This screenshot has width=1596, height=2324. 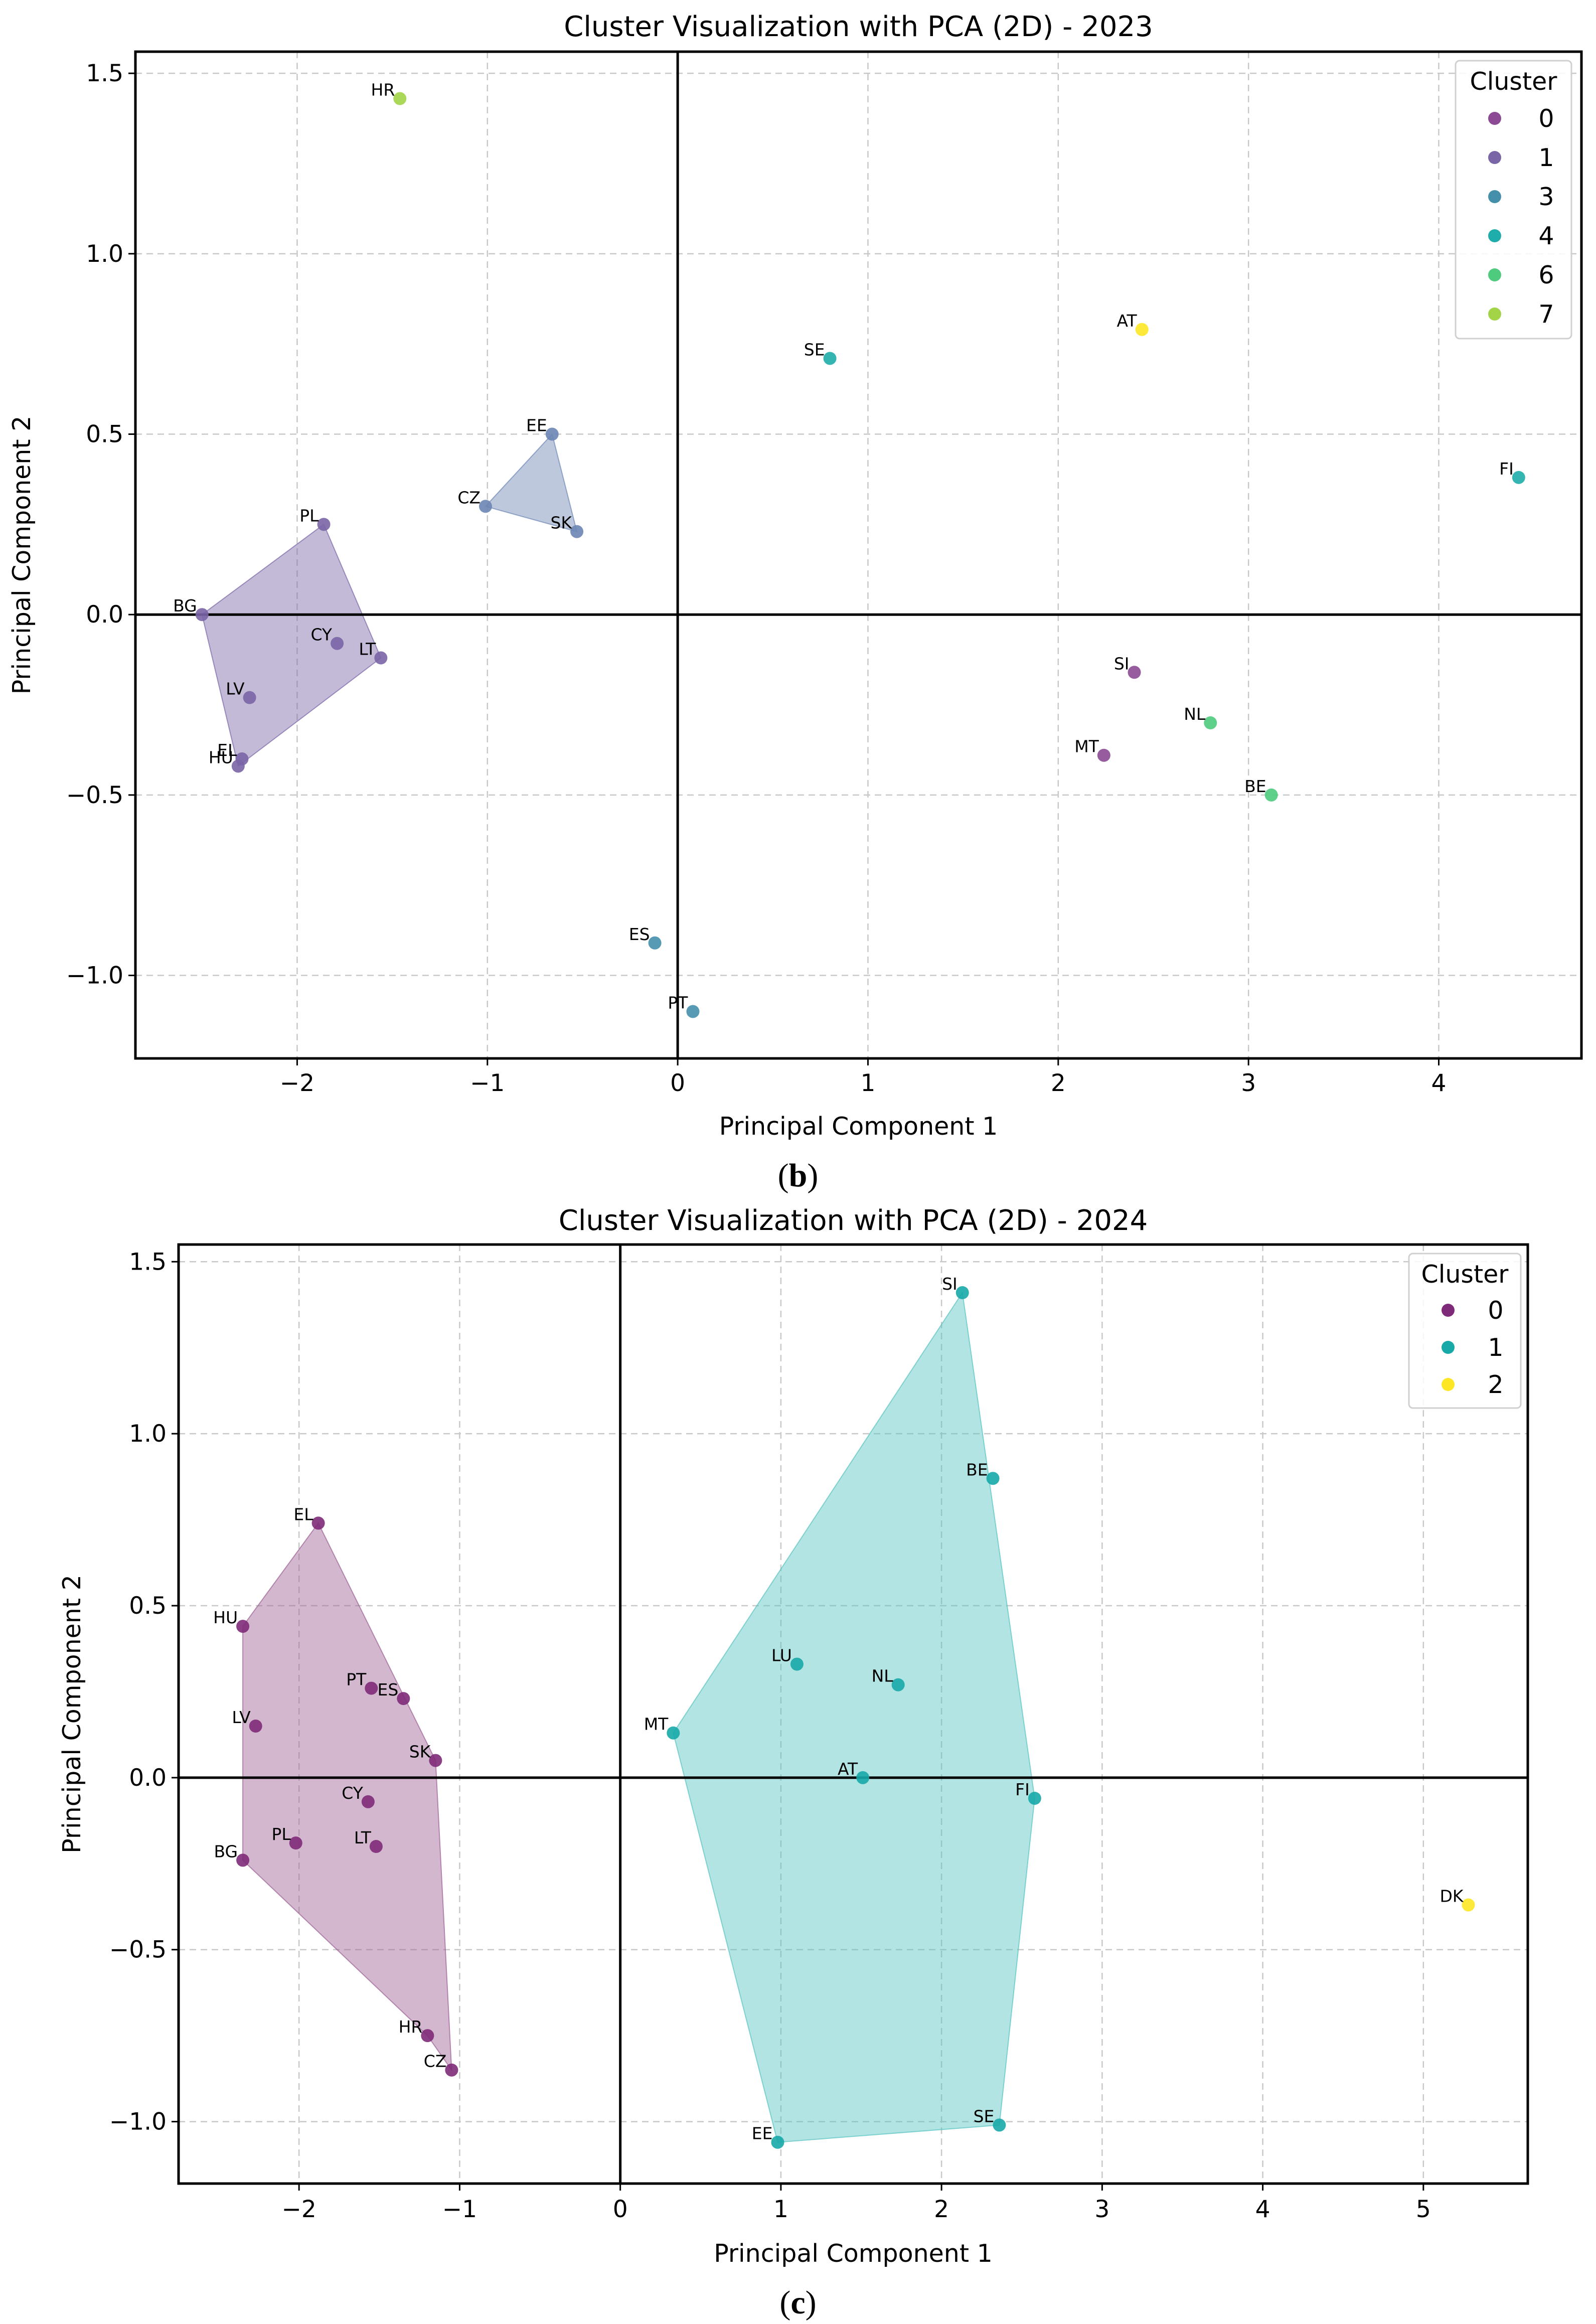 What do you see at coordinates (1546, 275) in the screenshot?
I see `legend-label-6: 6` at bounding box center [1546, 275].